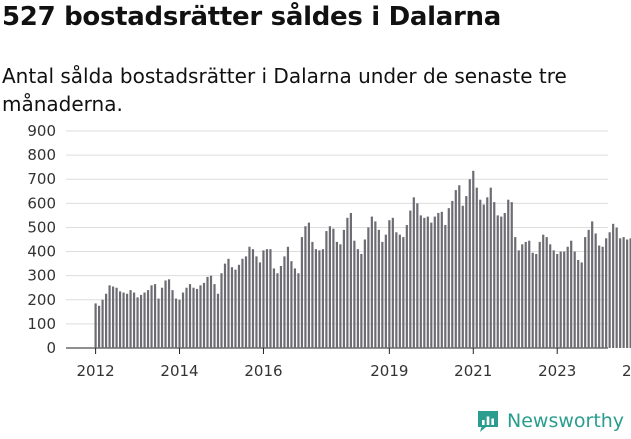 Image resolution: width=631 pixels, height=439 pixels. Describe the element at coordinates (41, 300) in the screenshot. I see `y-tick-label: 200` at that location.